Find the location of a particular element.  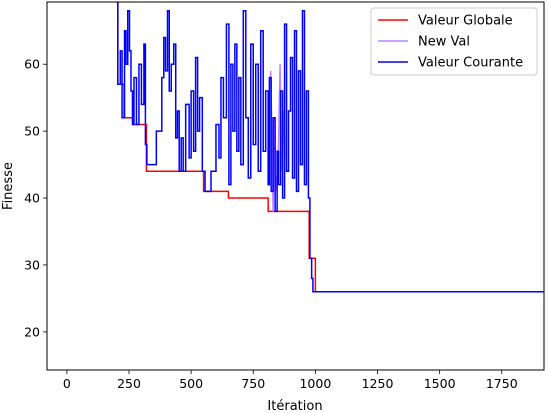

x-axis: 0 250 500 750 1000 1250 1500 1750 is located at coordinates (290, 380).